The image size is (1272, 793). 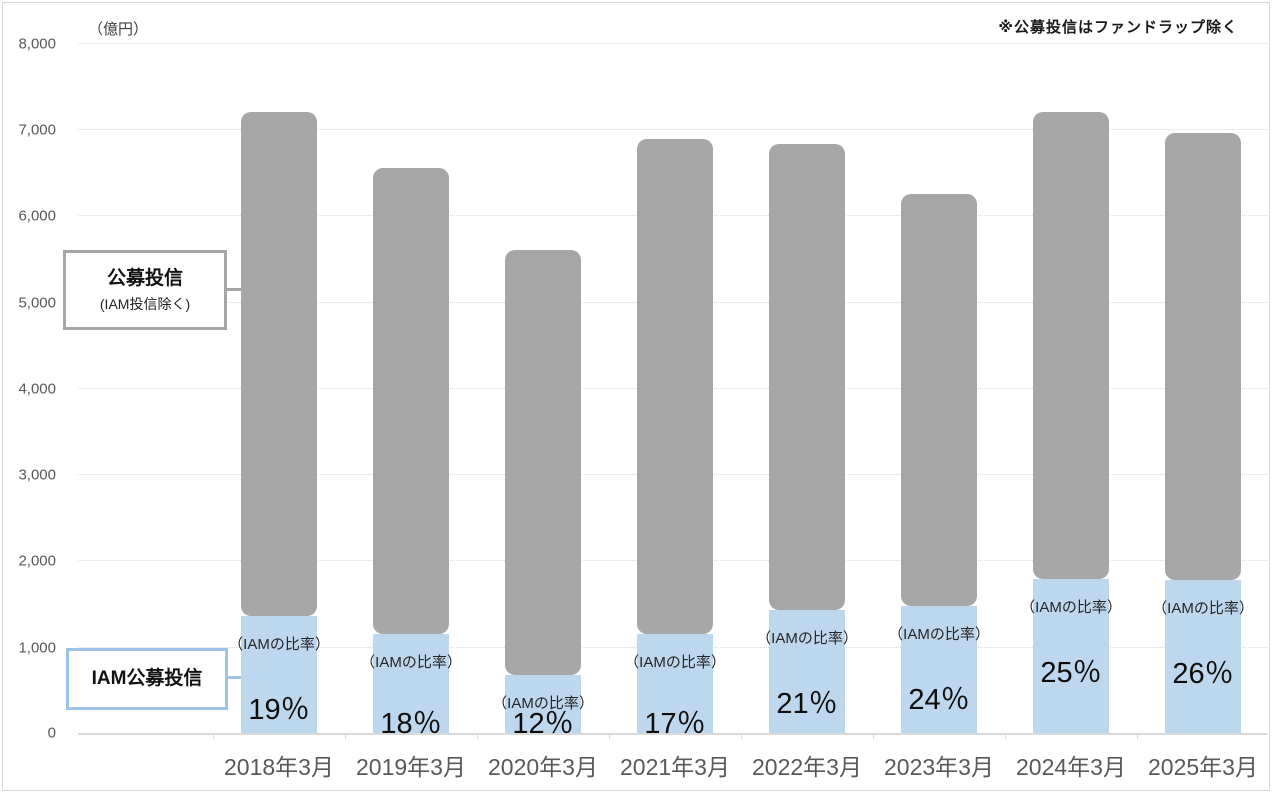 What do you see at coordinates (37, 475) in the screenshot?
I see `y-tick-label: 3,000` at bounding box center [37, 475].